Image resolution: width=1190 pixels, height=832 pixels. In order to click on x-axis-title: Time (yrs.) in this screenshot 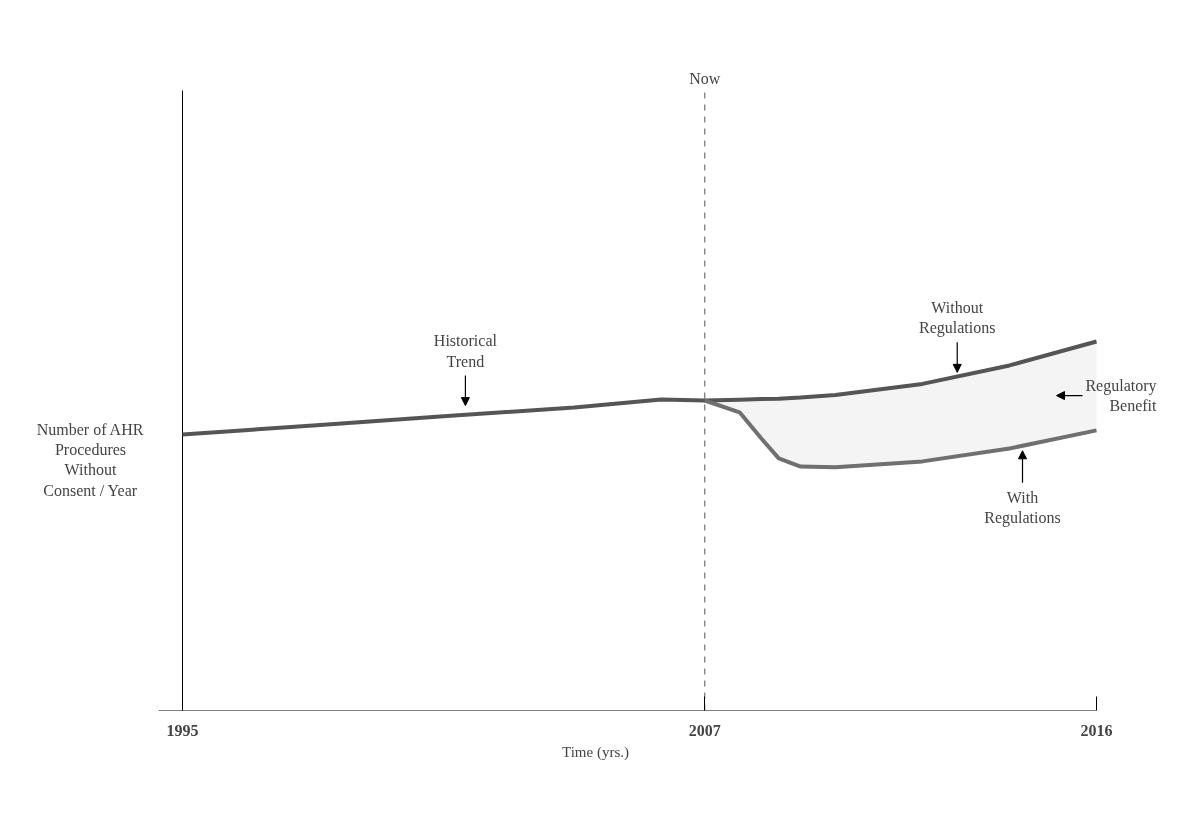, I will do `click(595, 752)`.